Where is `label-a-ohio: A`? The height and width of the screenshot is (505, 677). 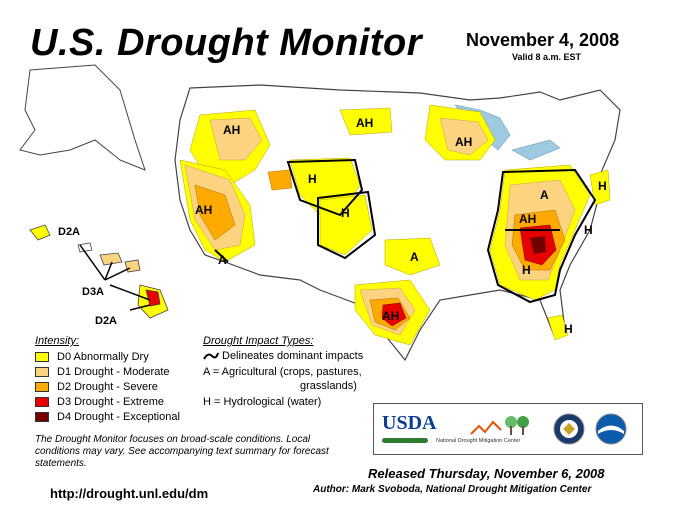
label-a-ohio: A is located at coordinates (544, 195).